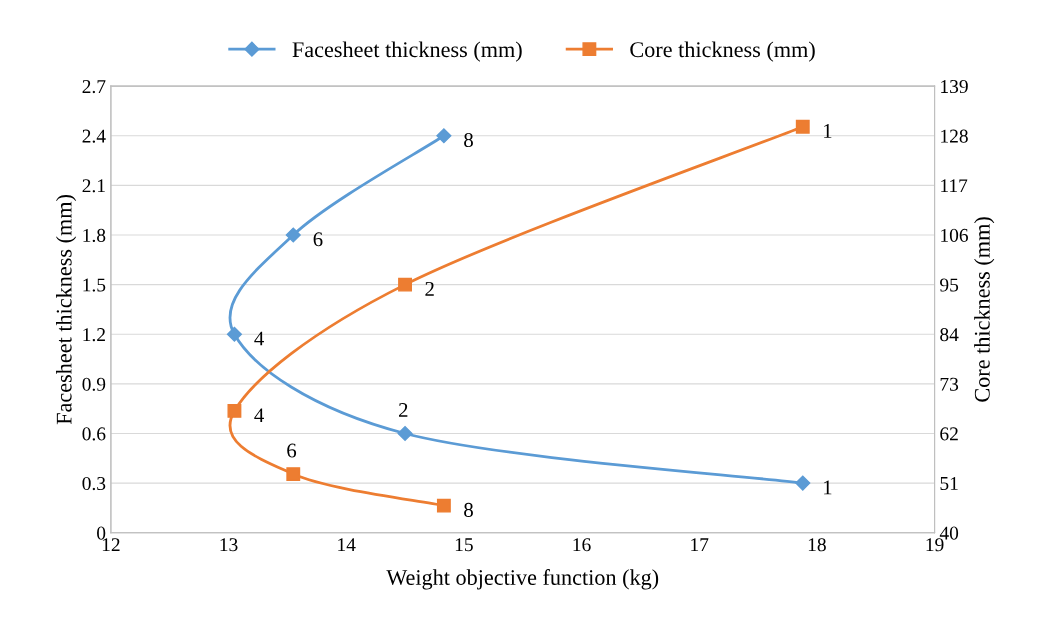 This screenshot has width=1056, height=638. I want to click on y-tick-label: 2.1, so click(93, 186).